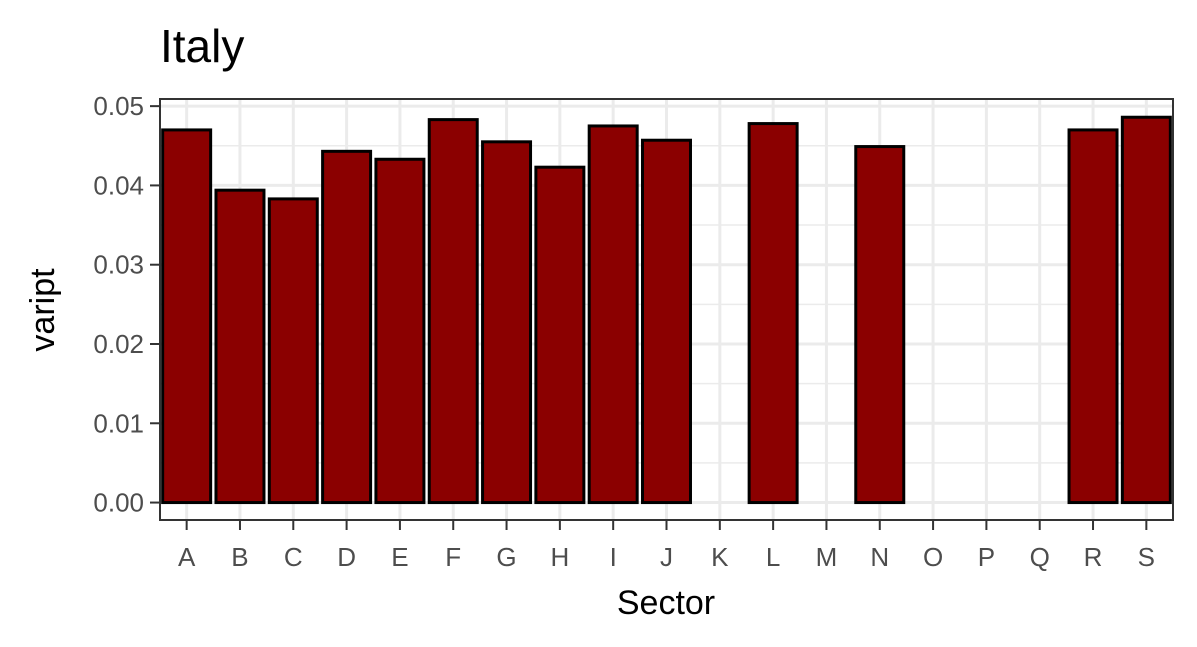  Describe the element at coordinates (666, 603) in the screenshot. I see `x-axis-title: Sector` at that location.